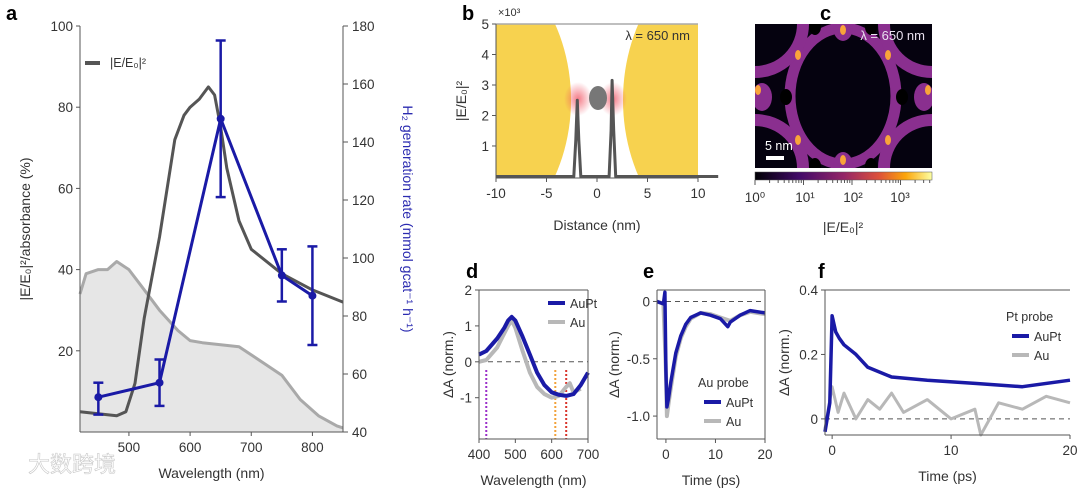 The height and width of the screenshot is (489, 1080). Describe the element at coordinates (363, 200) in the screenshot. I see `y2-tick-label: 120` at that location.